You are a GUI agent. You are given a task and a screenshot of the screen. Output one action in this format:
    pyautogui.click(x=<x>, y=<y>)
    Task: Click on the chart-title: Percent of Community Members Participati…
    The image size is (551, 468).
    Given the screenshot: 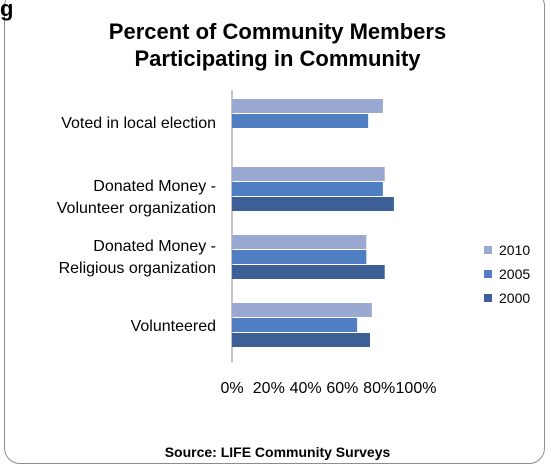 What is the action you would take?
    pyautogui.click(x=277, y=45)
    